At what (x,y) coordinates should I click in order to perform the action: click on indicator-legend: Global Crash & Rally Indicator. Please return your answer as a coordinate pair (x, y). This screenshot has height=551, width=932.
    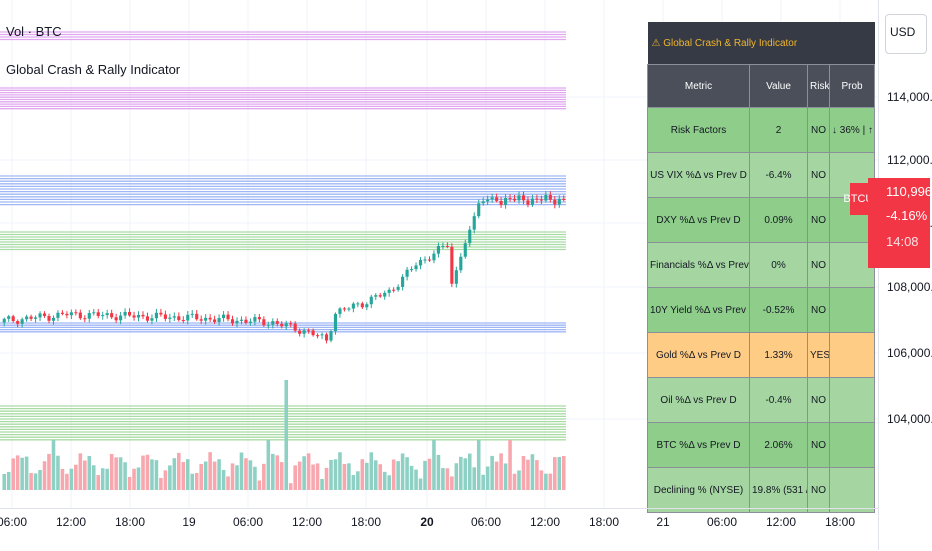
    Looking at the image, I should click on (93, 69).